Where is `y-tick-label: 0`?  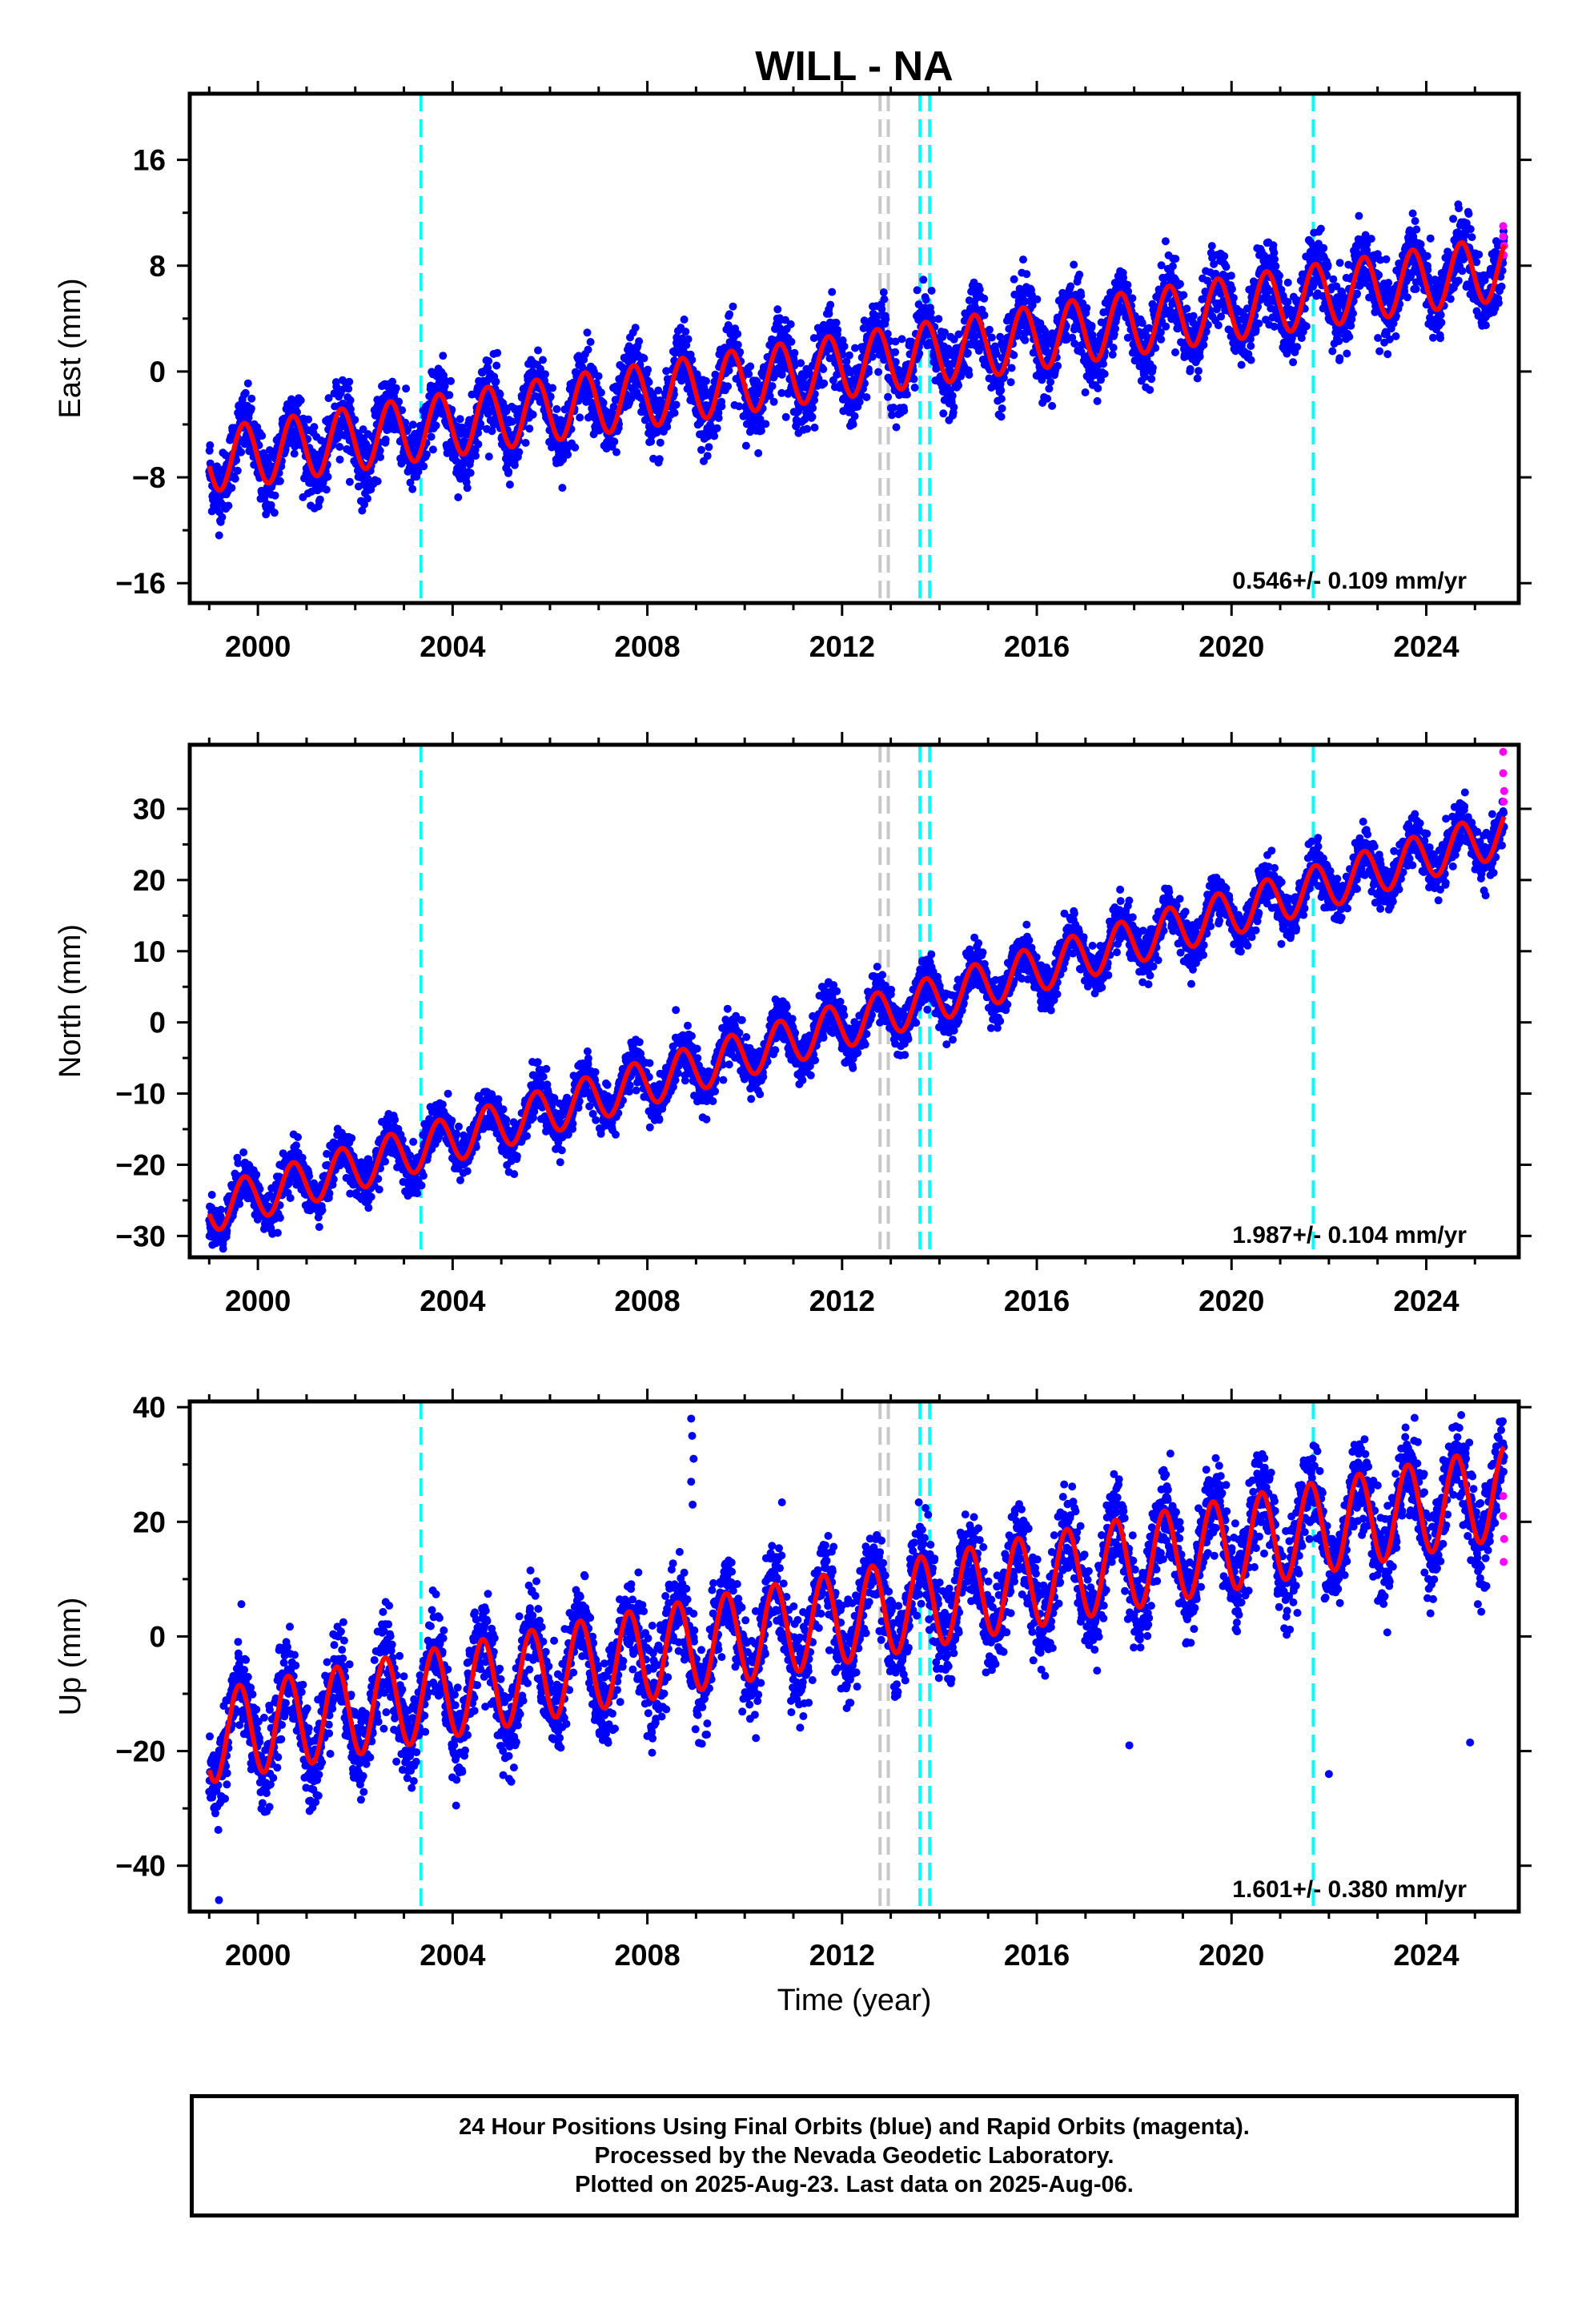
y-tick-label: 0 is located at coordinates (157, 372).